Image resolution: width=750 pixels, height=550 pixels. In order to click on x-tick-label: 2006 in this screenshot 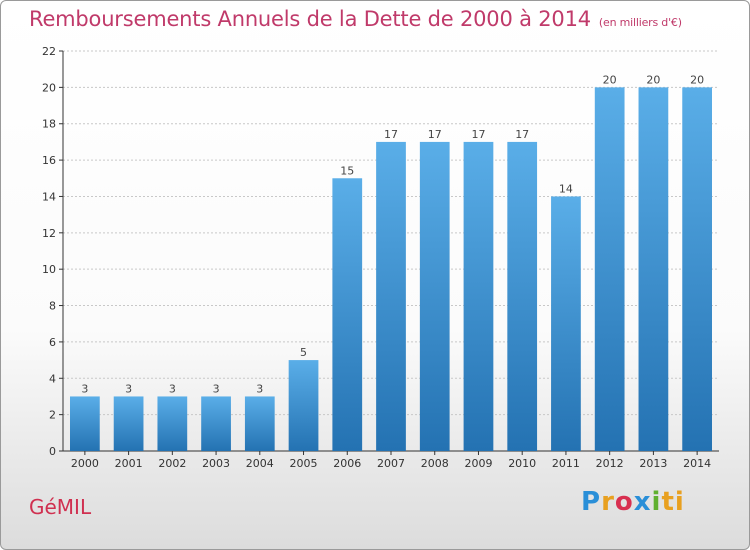, I will do `click(347, 463)`.